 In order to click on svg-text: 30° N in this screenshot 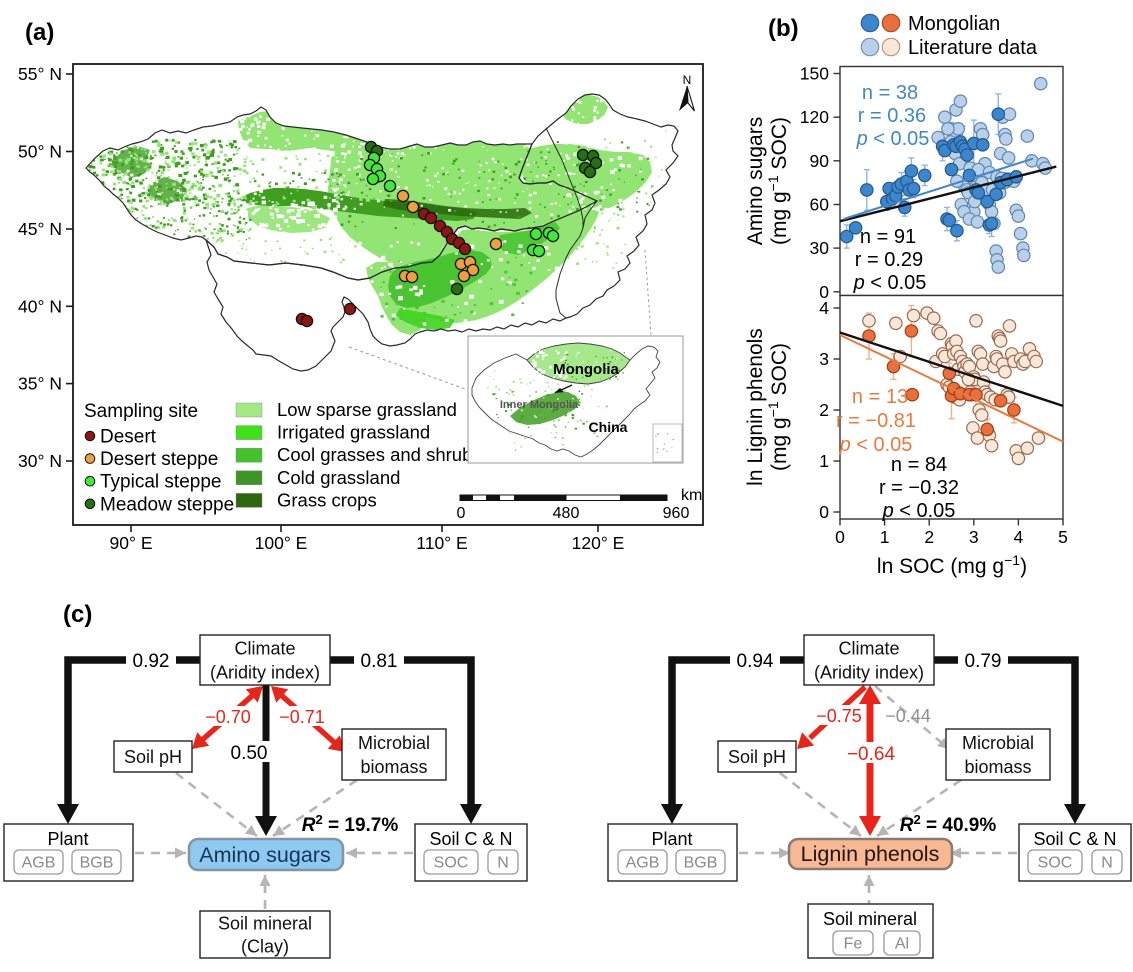, I will do `click(40, 461)`.